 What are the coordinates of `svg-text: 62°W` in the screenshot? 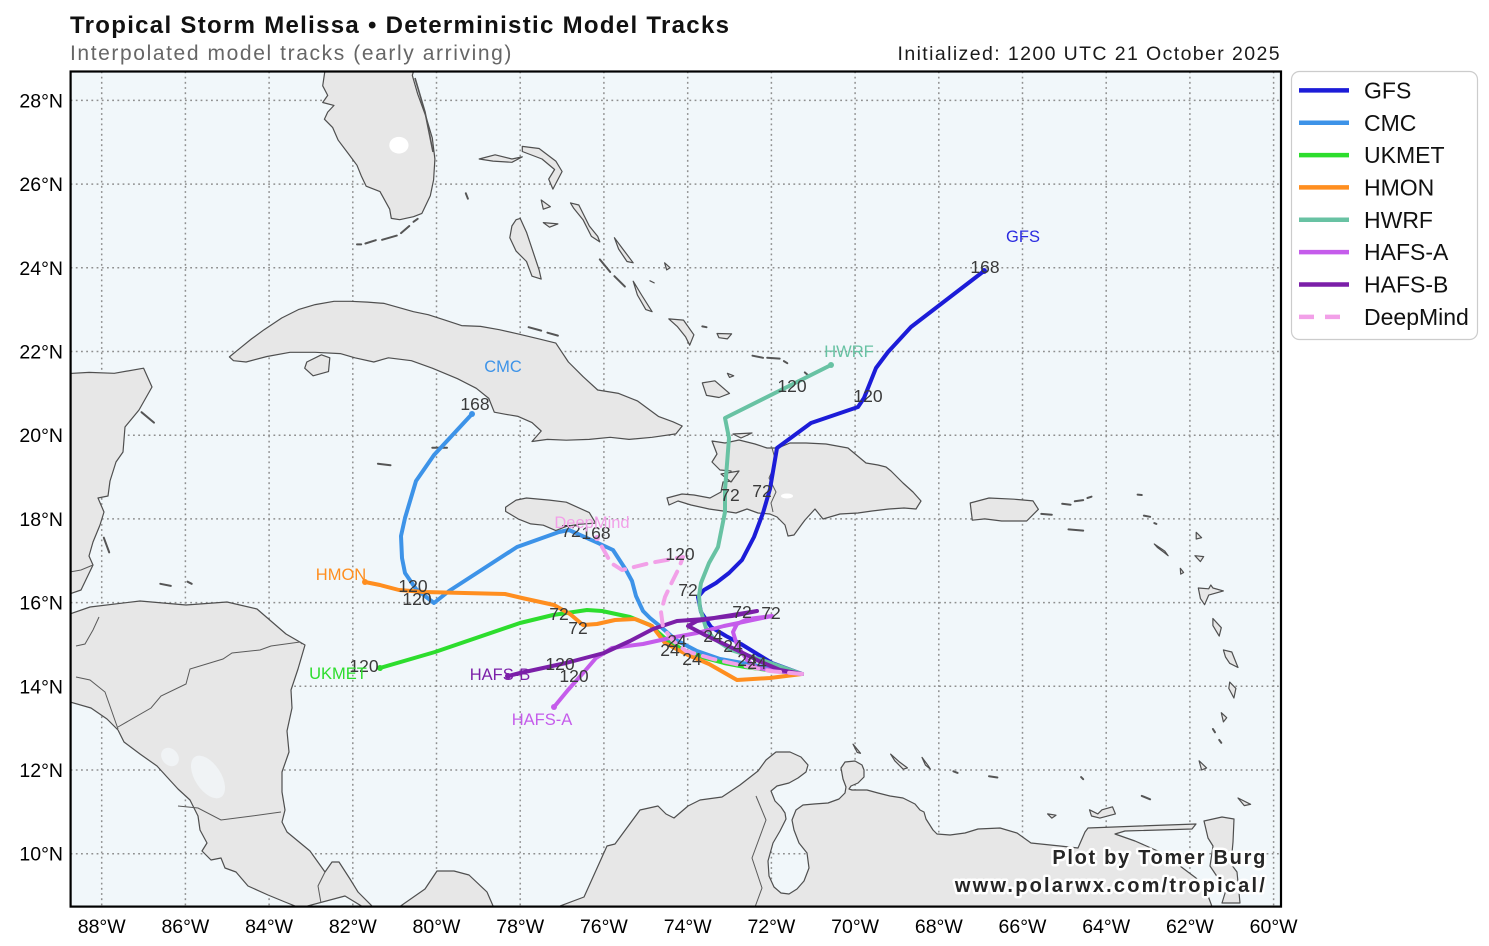 It's located at (1190, 927).